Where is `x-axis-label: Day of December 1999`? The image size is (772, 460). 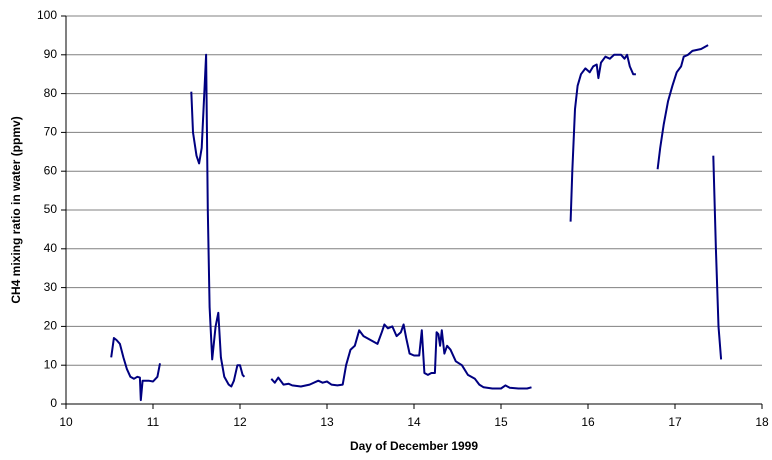
x-axis-label: Day of December 1999 is located at coordinates (414, 446).